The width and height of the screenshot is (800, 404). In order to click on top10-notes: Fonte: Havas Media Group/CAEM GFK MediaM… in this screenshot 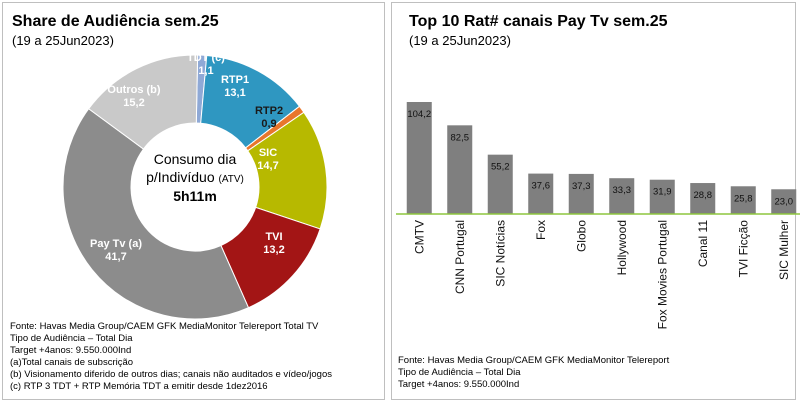, I will do `click(533, 373)`.